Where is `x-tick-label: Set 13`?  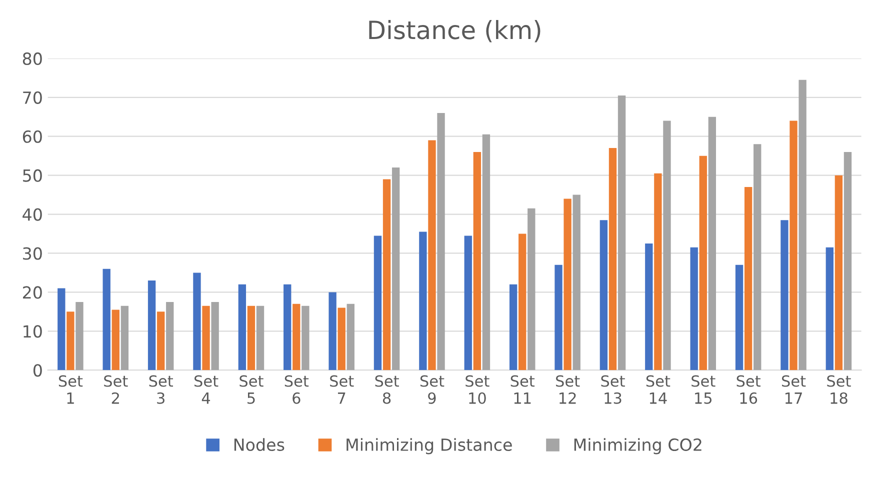 x-tick-label: Set 13 is located at coordinates (613, 389).